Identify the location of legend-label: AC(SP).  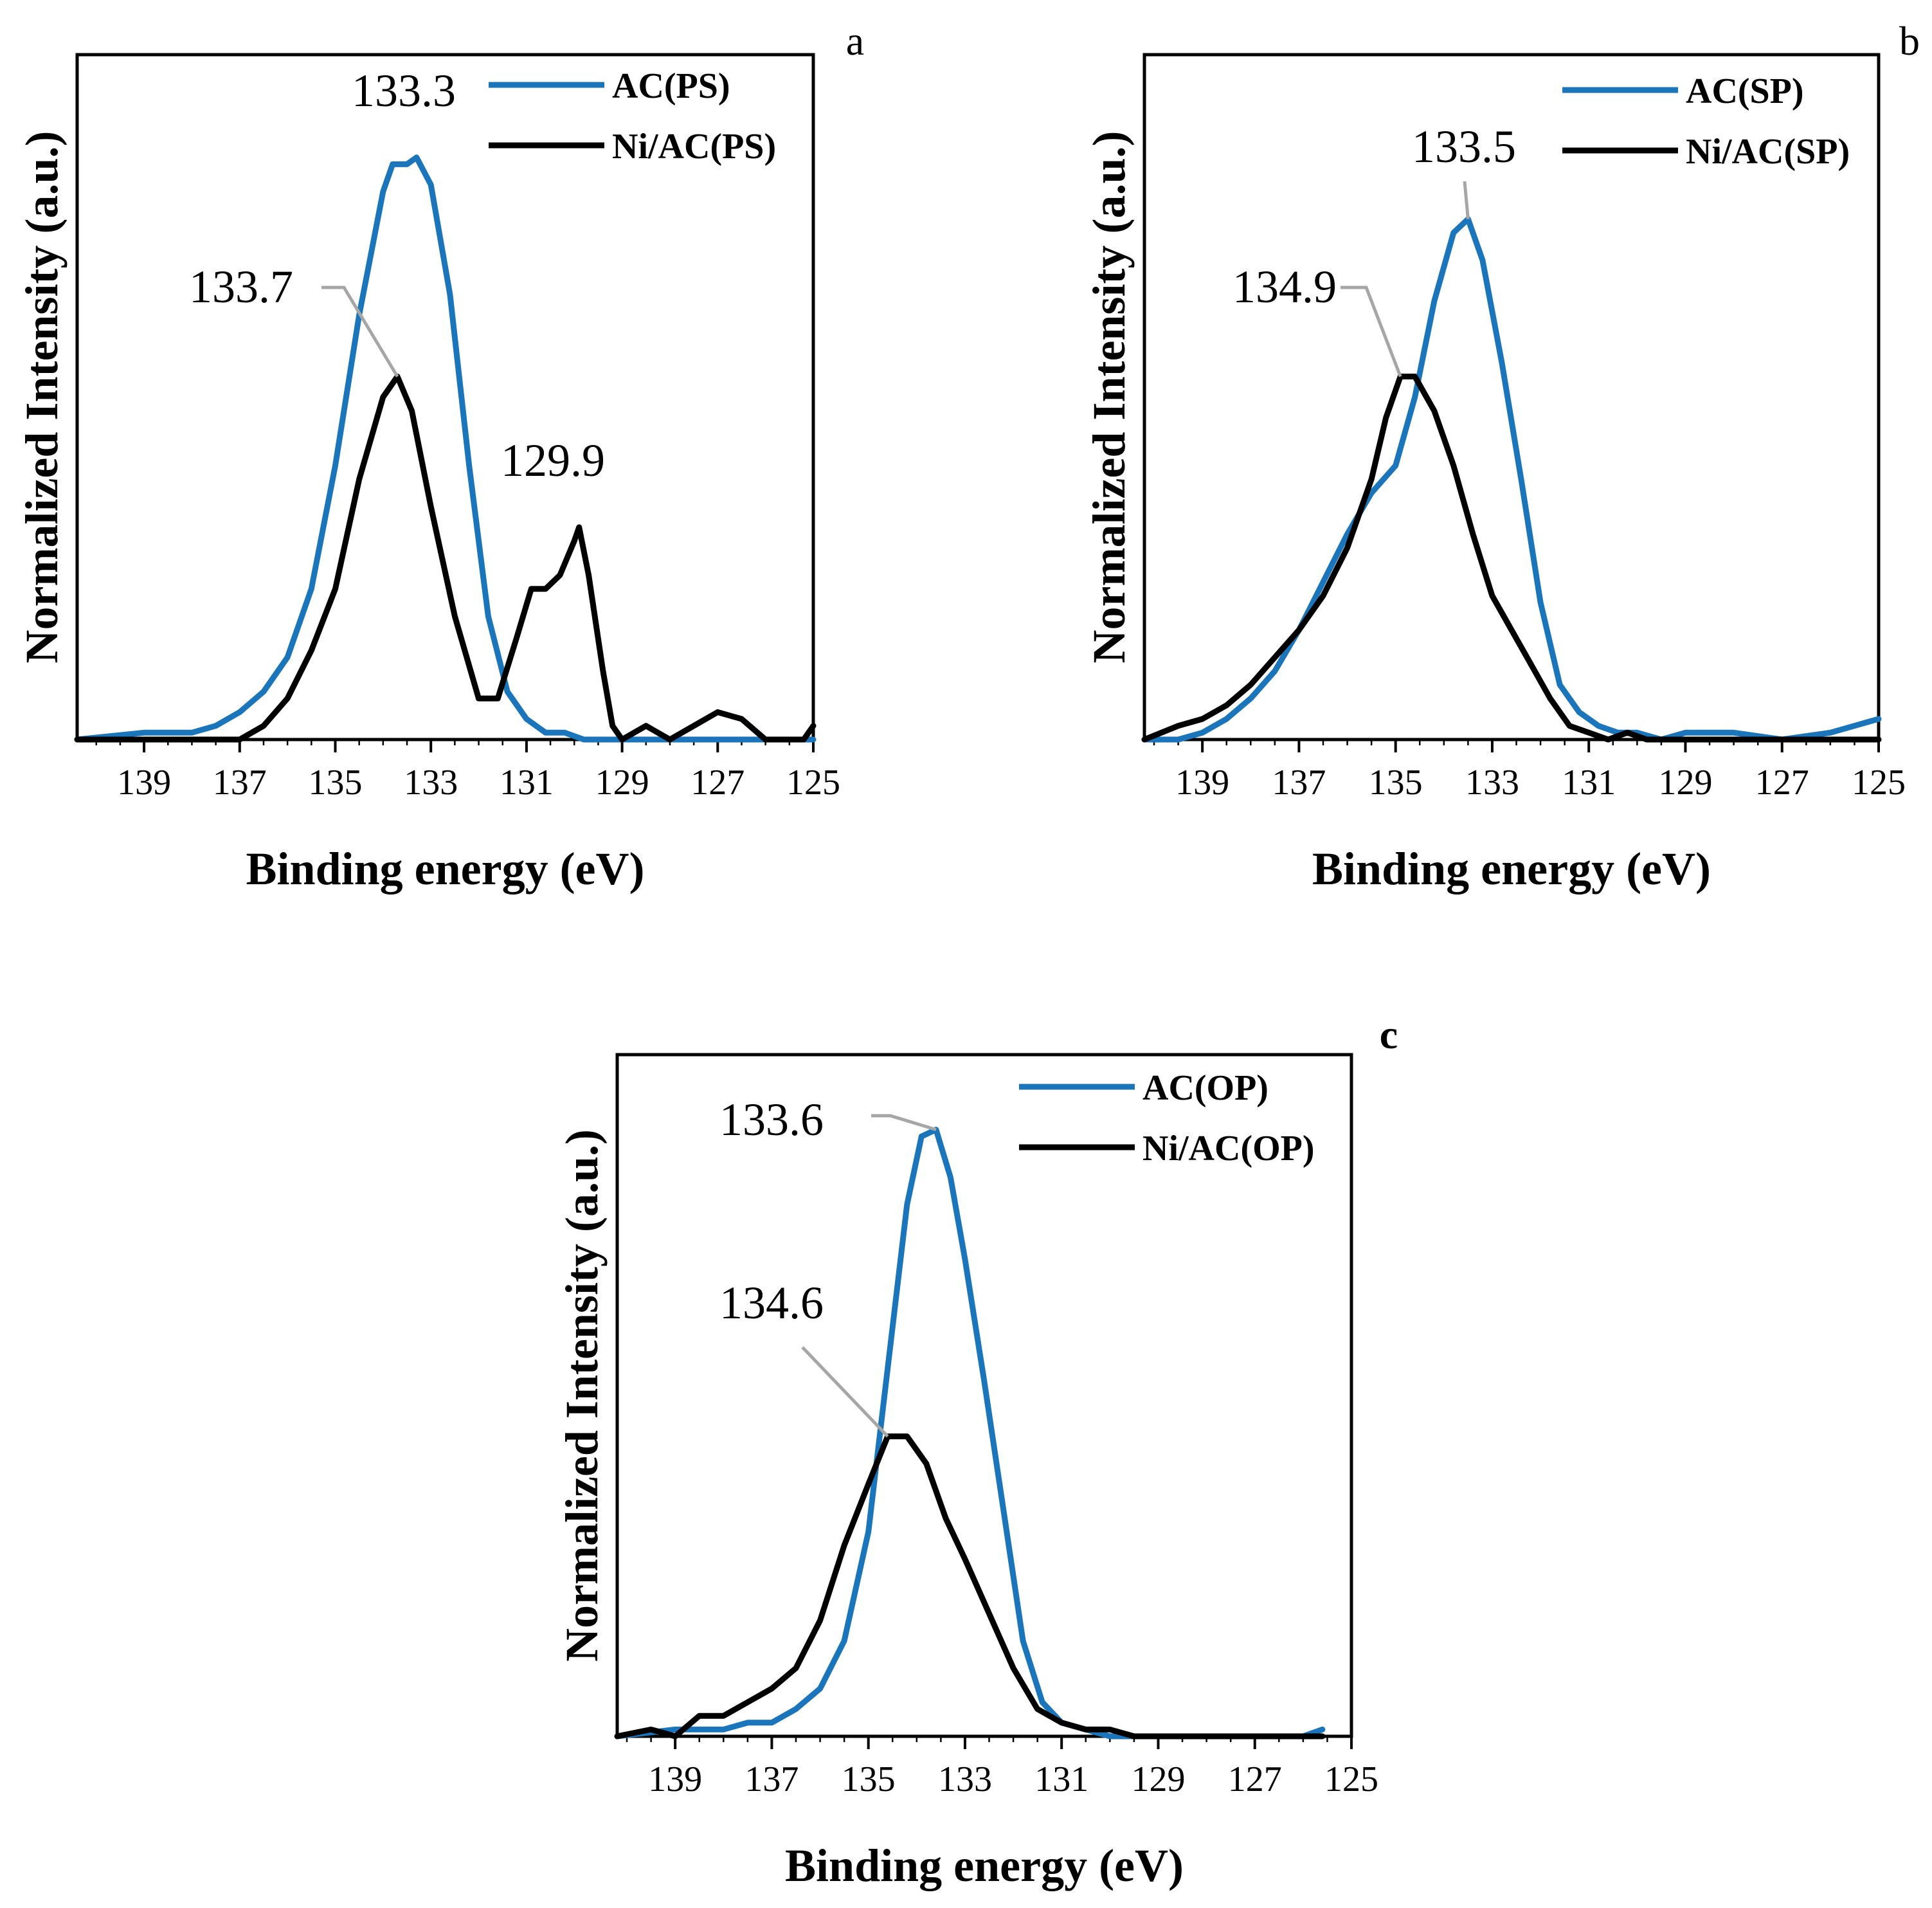
(1745, 91).